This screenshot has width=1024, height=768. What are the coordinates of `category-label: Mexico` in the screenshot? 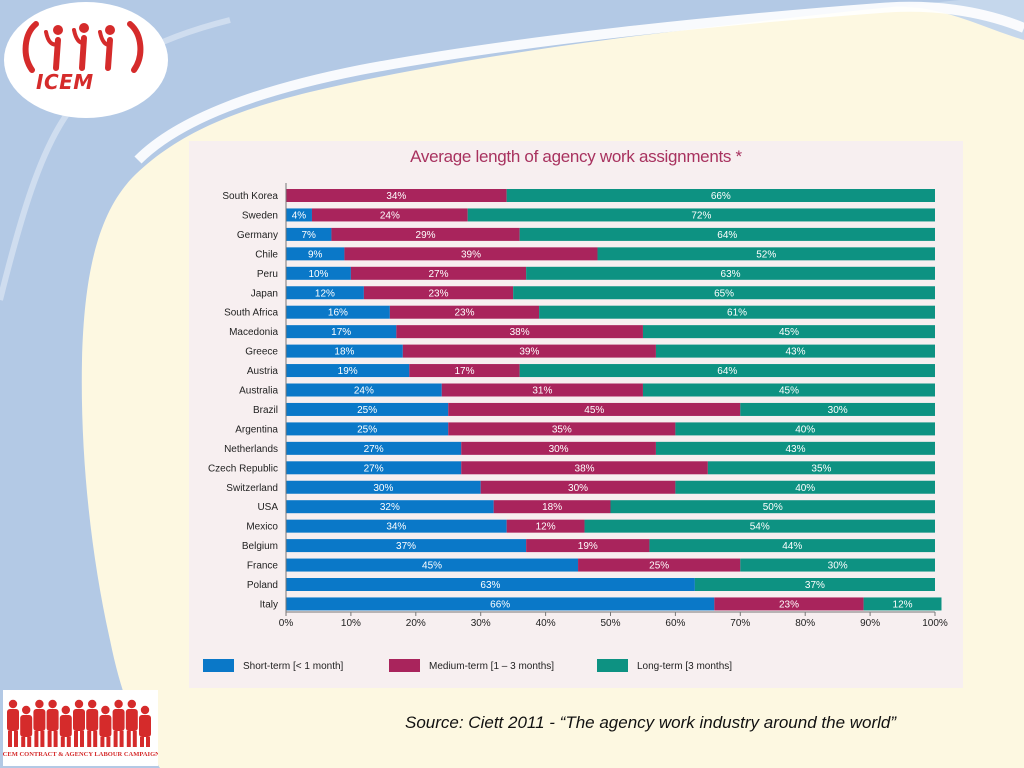 It's located at (262, 527).